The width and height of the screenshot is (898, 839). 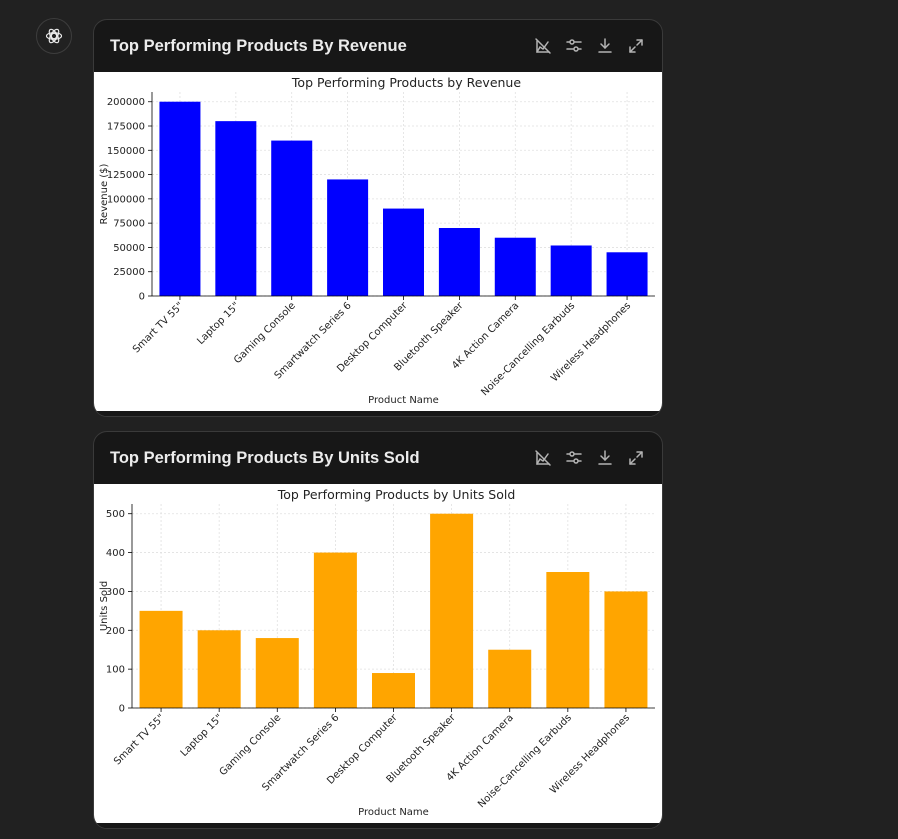 What do you see at coordinates (115, 553) in the screenshot?
I see `y-tick-label: 400` at bounding box center [115, 553].